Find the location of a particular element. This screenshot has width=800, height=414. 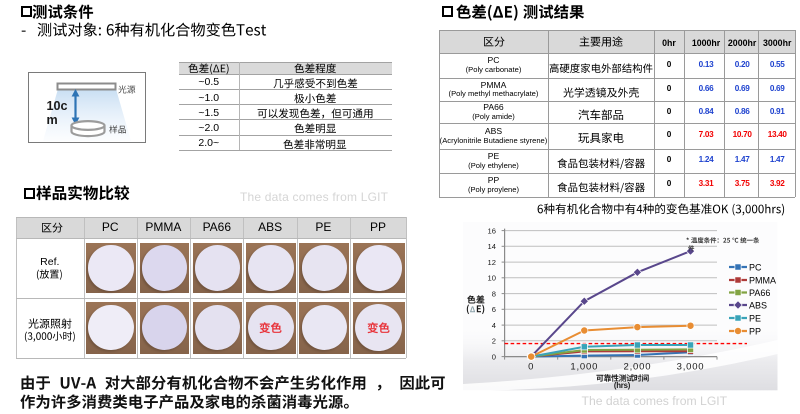

svg-text: 3,000 is located at coordinates (691, 366).